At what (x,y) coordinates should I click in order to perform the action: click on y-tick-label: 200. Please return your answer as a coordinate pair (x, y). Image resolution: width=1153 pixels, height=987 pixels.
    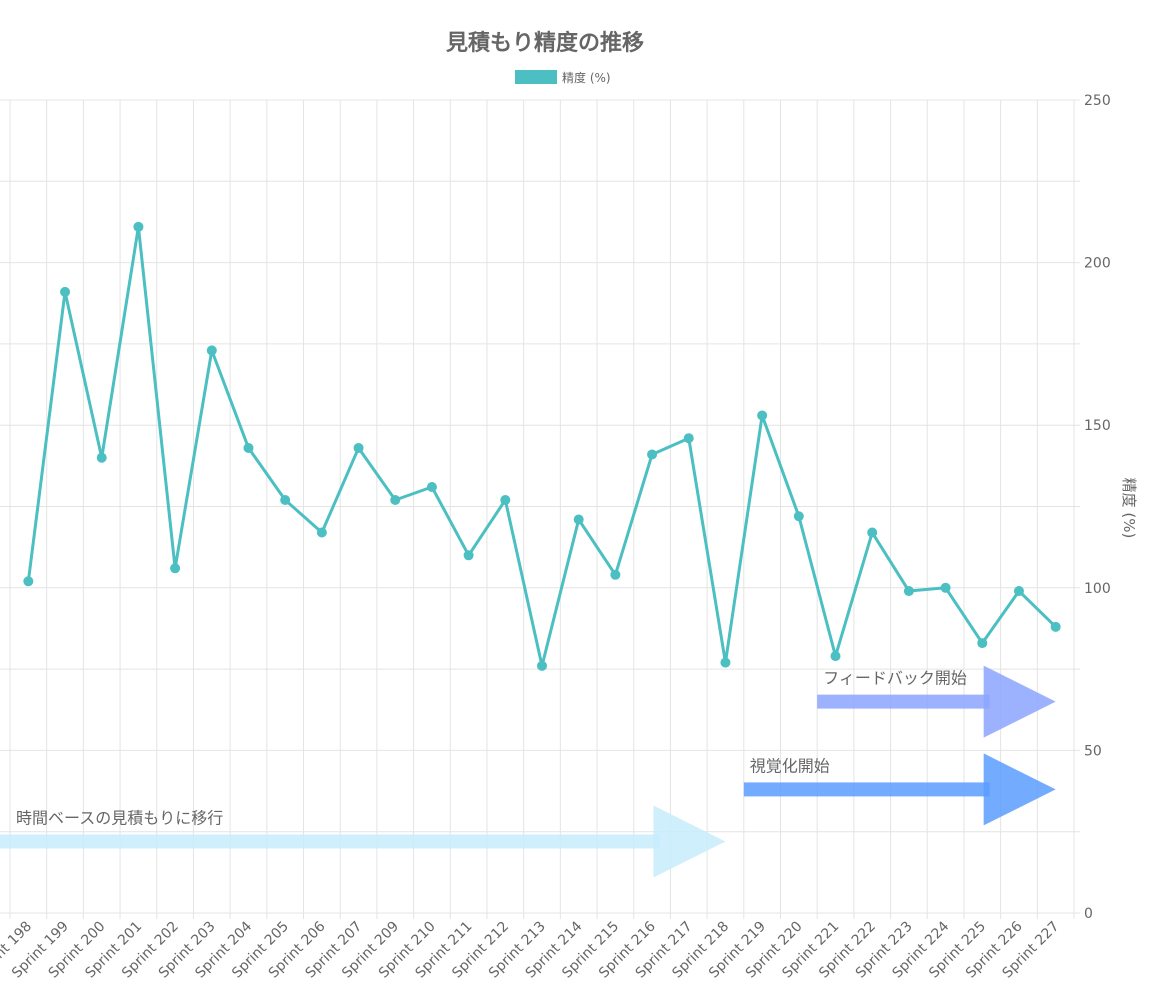
    Looking at the image, I should click on (1097, 264).